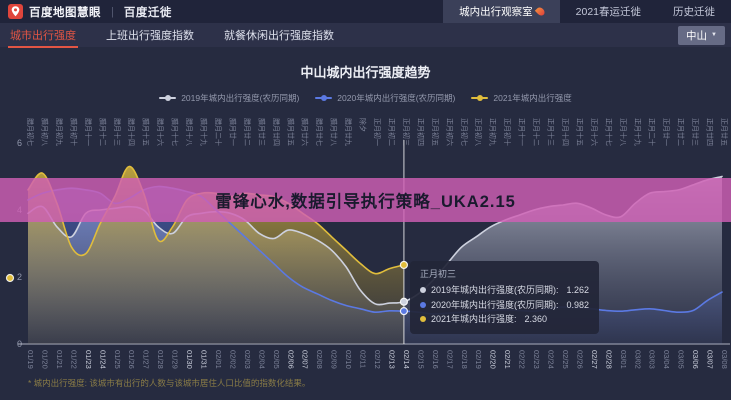 This screenshot has width=731, height=400. What do you see at coordinates (175, 132) in the screenshot?
I see `svg-text: 腊月十七` at bounding box center [175, 132].